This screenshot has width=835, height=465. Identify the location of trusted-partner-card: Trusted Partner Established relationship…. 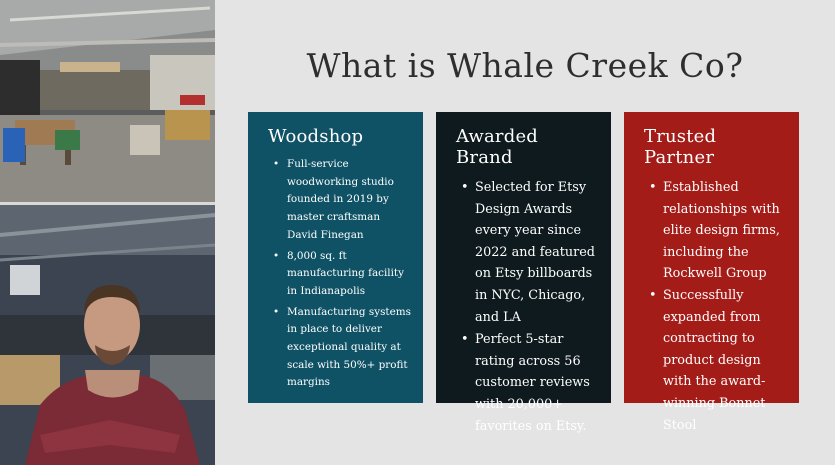
(711, 272).